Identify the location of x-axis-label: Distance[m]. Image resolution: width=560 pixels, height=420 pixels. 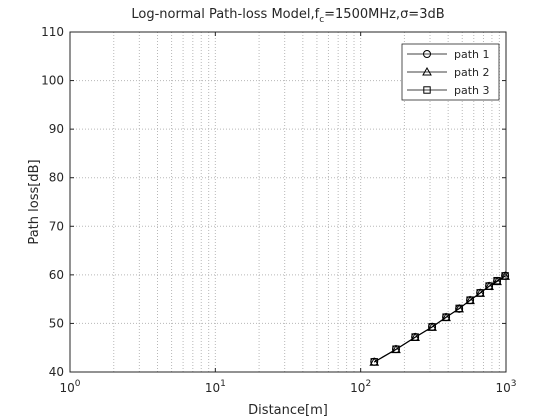
(288, 410).